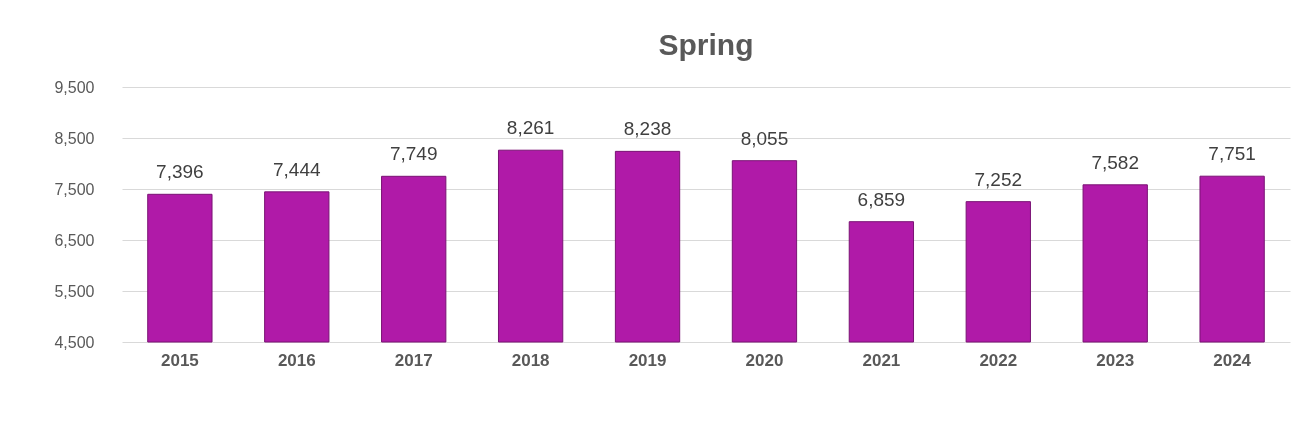  I want to click on data-label: 8,055, so click(764, 138).